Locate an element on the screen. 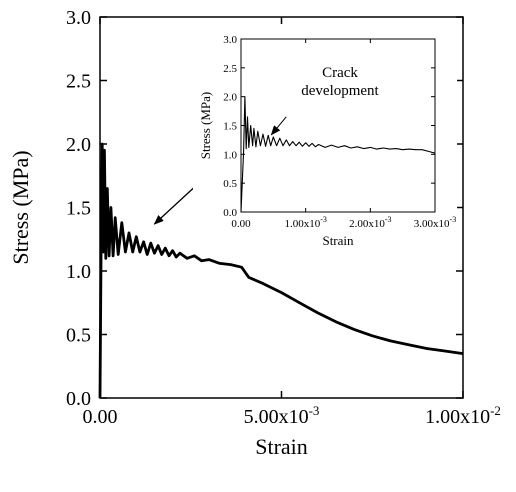  x-tick-label-base: 2.00x10 is located at coordinates (367, 224).